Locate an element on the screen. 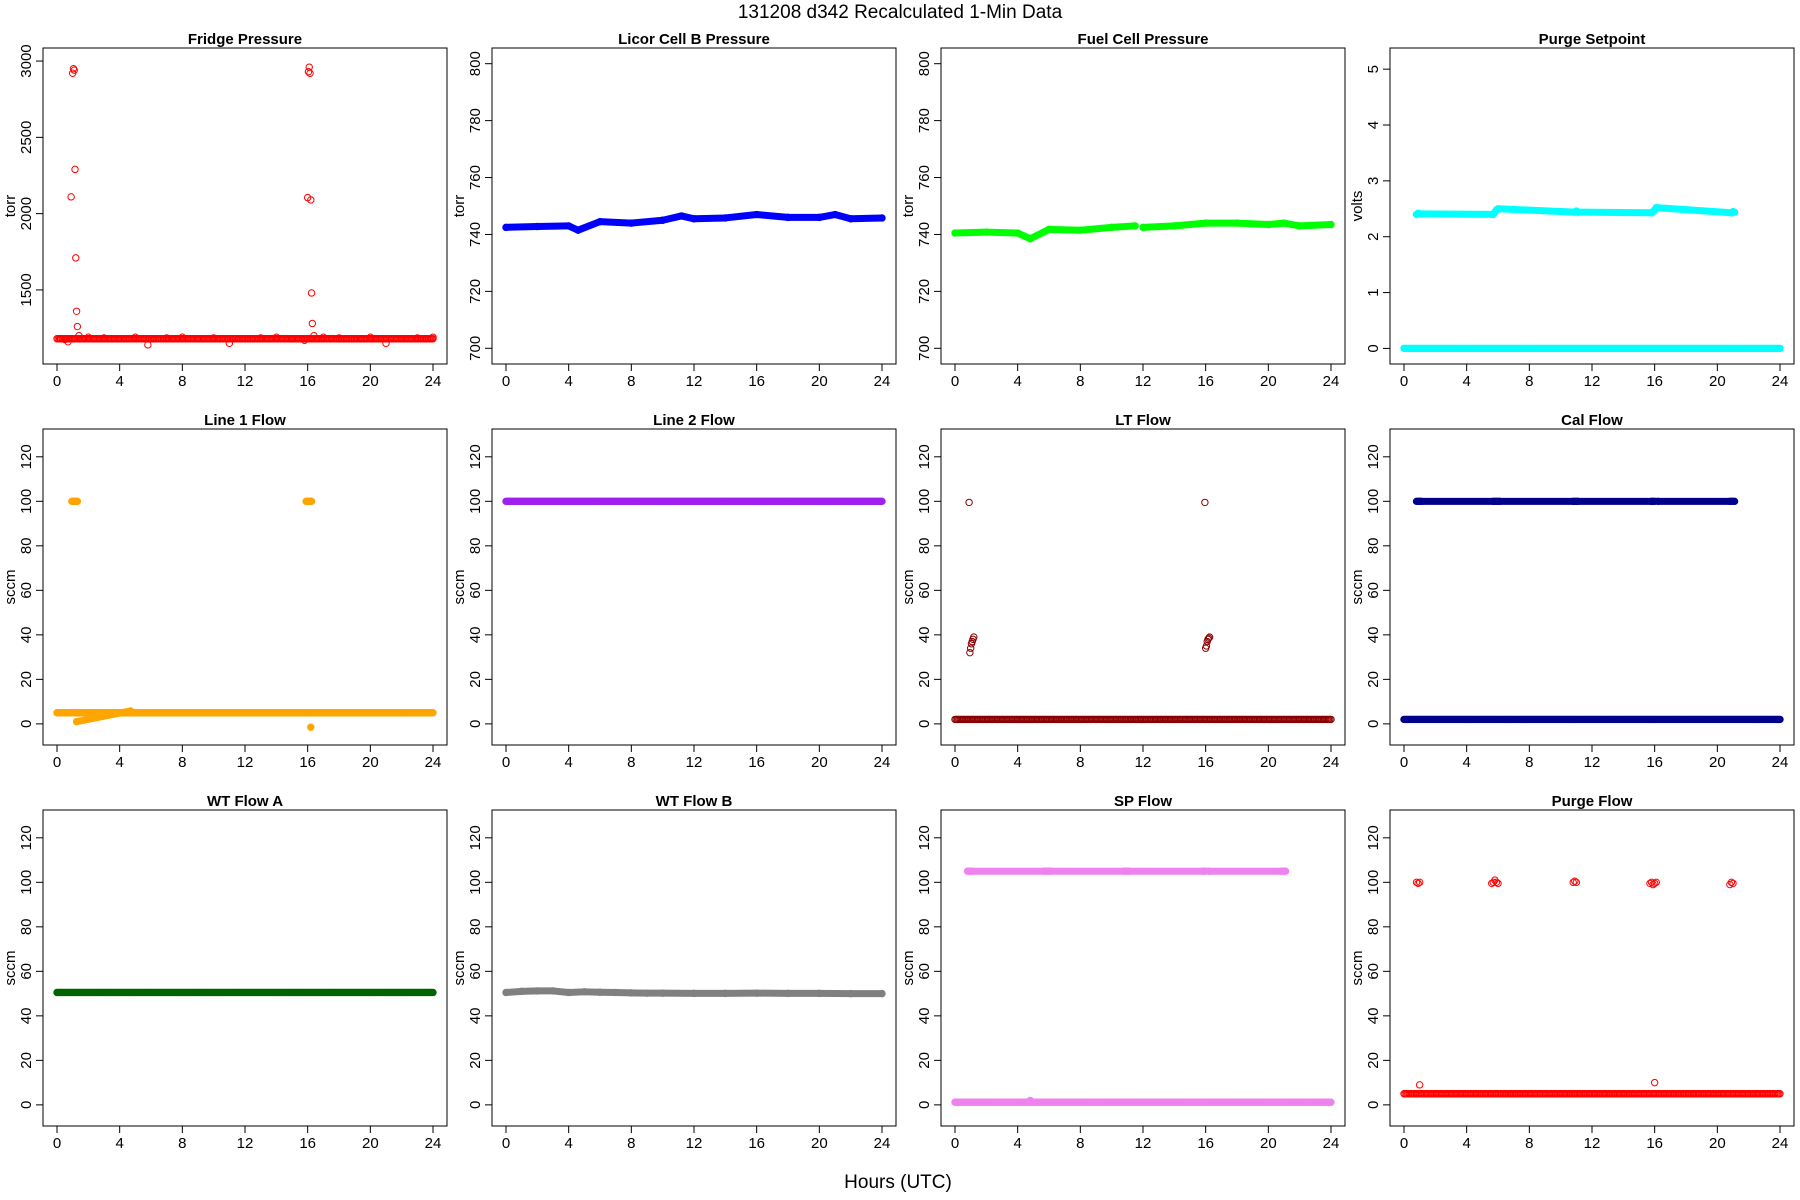  y-axis-label: torr is located at coordinates (10, 206).